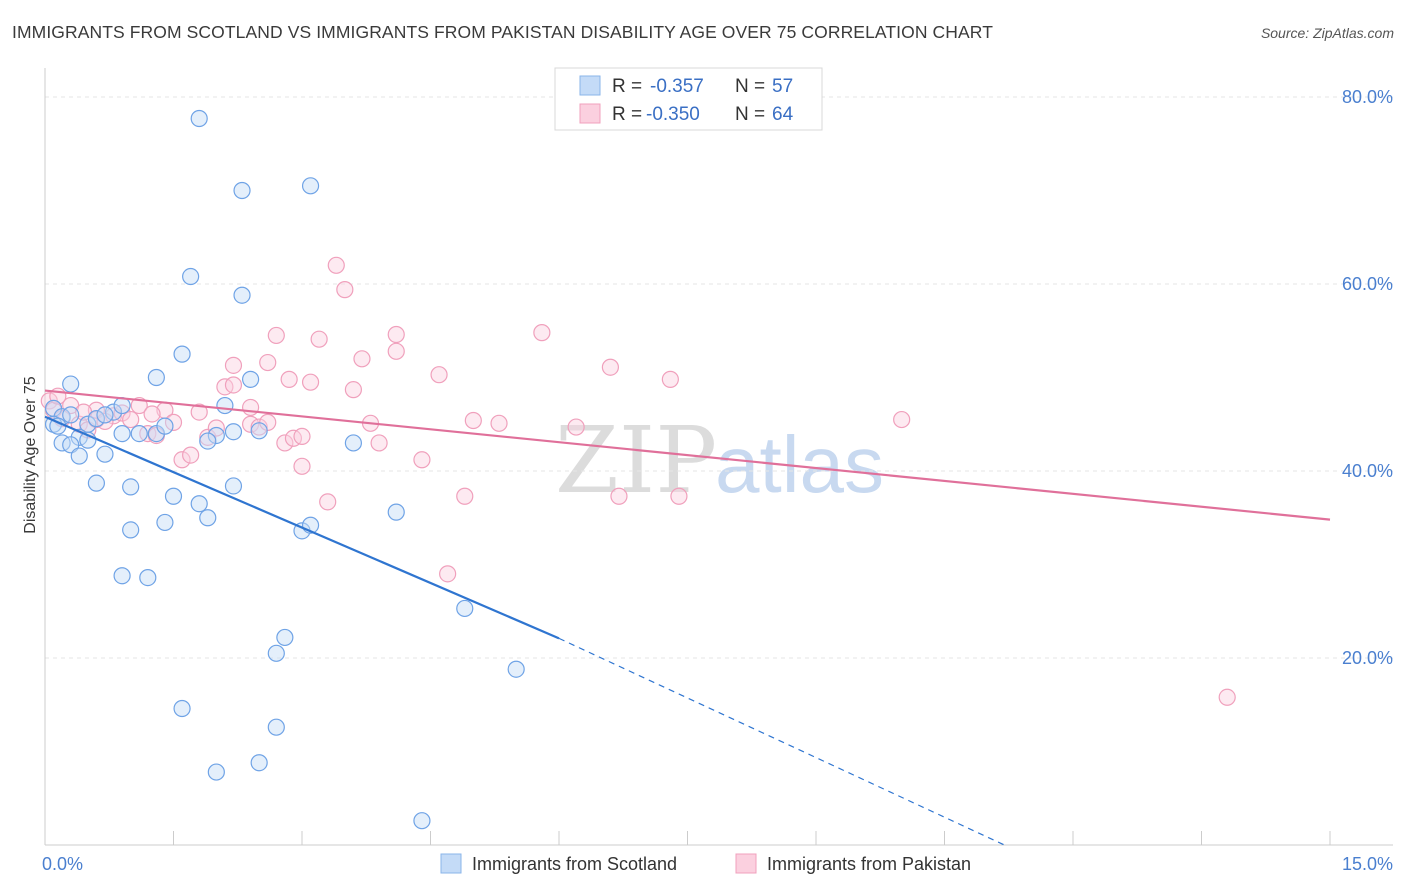 Image resolution: width=1406 pixels, height=892 pixels. I want to click on legend-r-value-scotland: -0.357, so click(677, 86).